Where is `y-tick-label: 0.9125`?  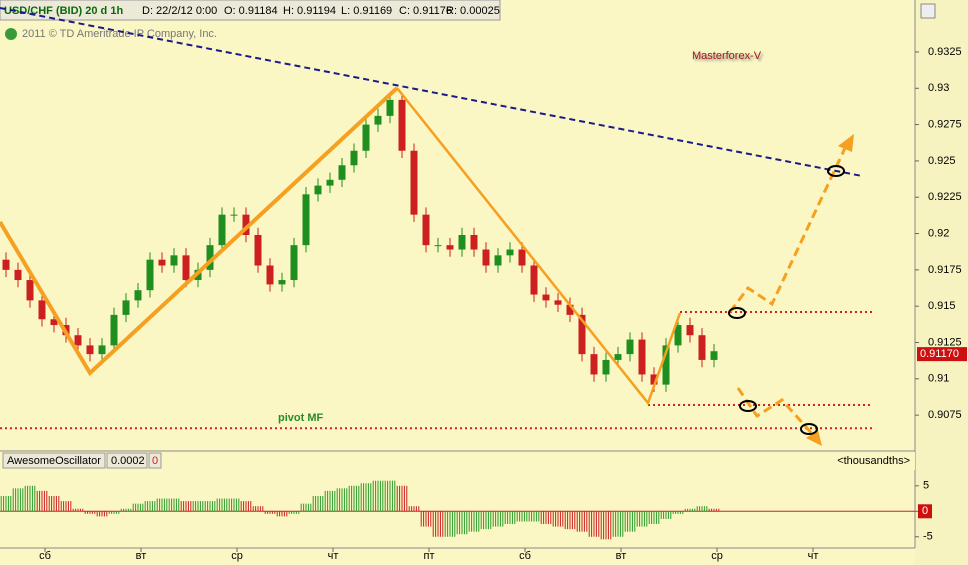 y-tick-label: 0.9125 is located at coordinates (945, 342).